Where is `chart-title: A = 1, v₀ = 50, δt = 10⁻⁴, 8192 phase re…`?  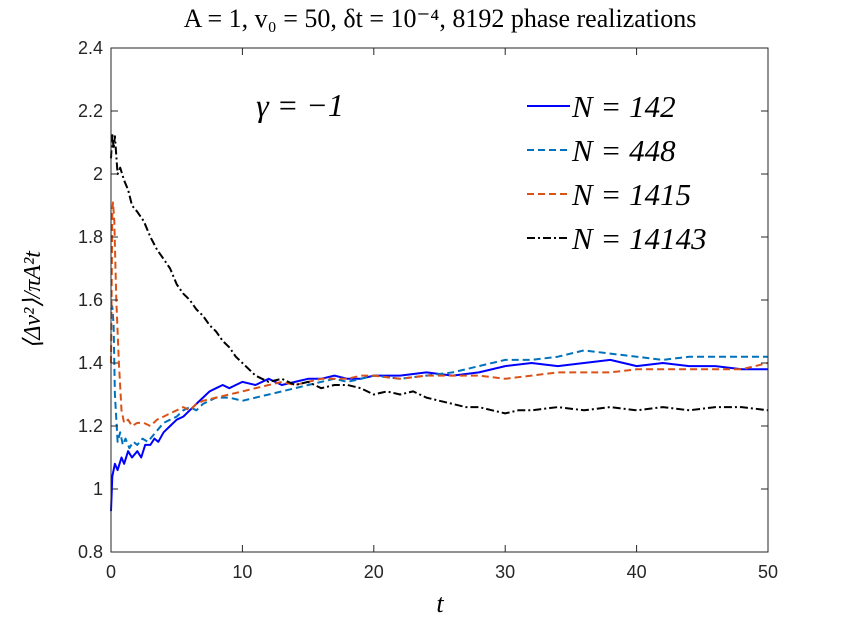 chart-title: A = 1, v₀ = 50, δt = 10⁻⁴, 8192 phase re… is located at coordinates (440, 18).